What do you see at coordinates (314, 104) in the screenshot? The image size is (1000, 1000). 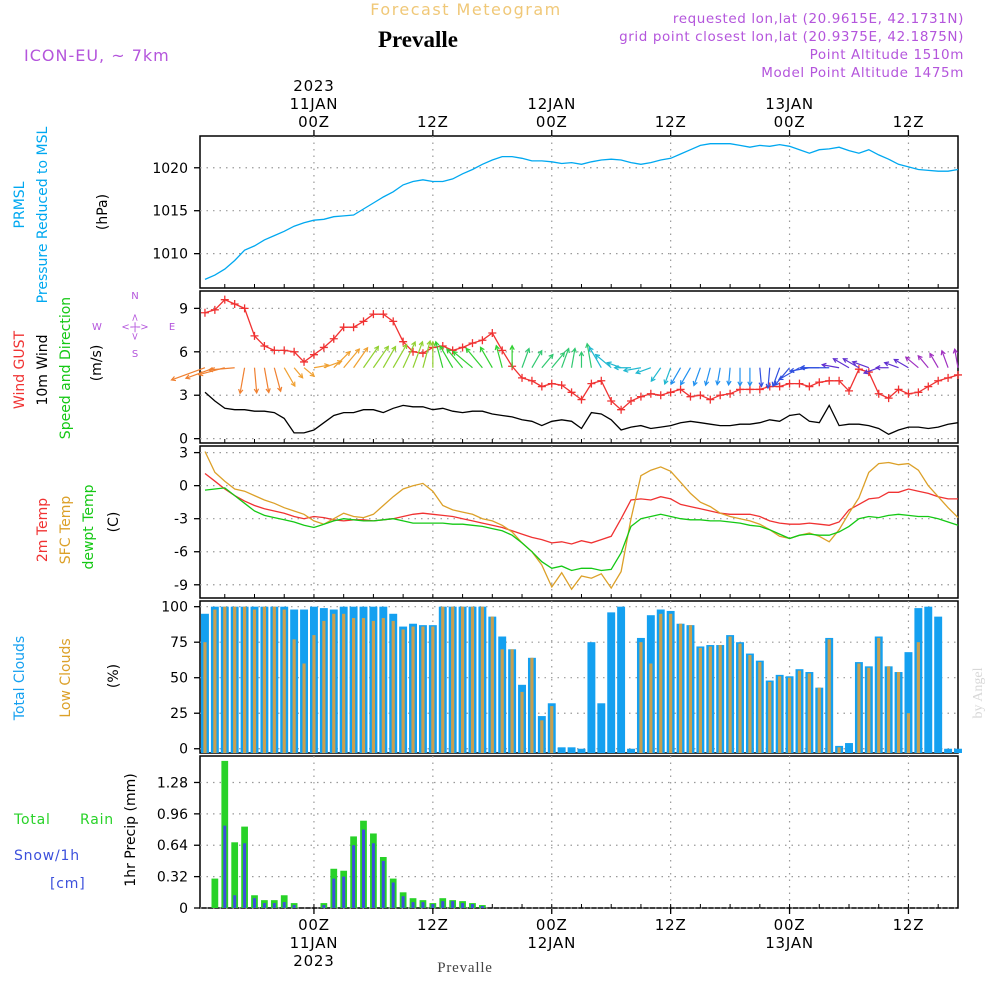 I see `top-tick-date: 11JAN` at bounding box center [314, 104].